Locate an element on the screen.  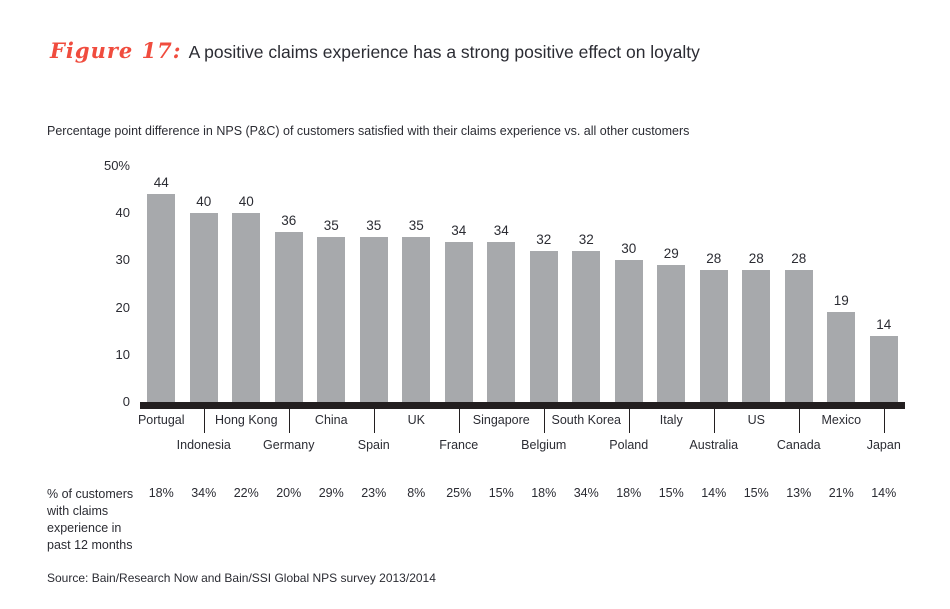
claims-pct-value: 14% is located at coordinates (884, 493).